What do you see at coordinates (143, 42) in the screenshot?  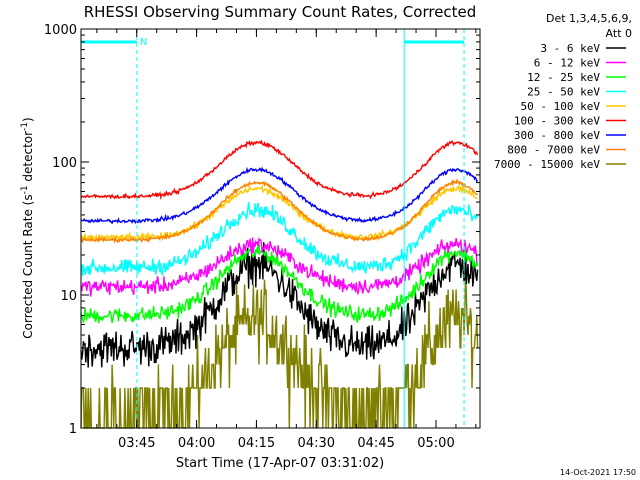 I see `night-marker-label: N` at bounding box center [143, 42].